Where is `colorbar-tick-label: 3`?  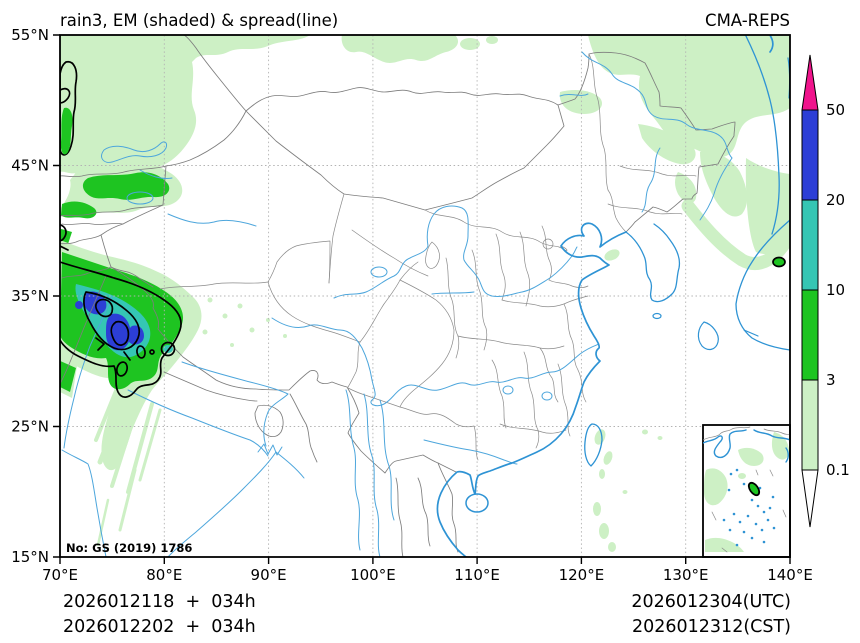
colorbar-tick-label: 3 is located at coordinates (831, 380).